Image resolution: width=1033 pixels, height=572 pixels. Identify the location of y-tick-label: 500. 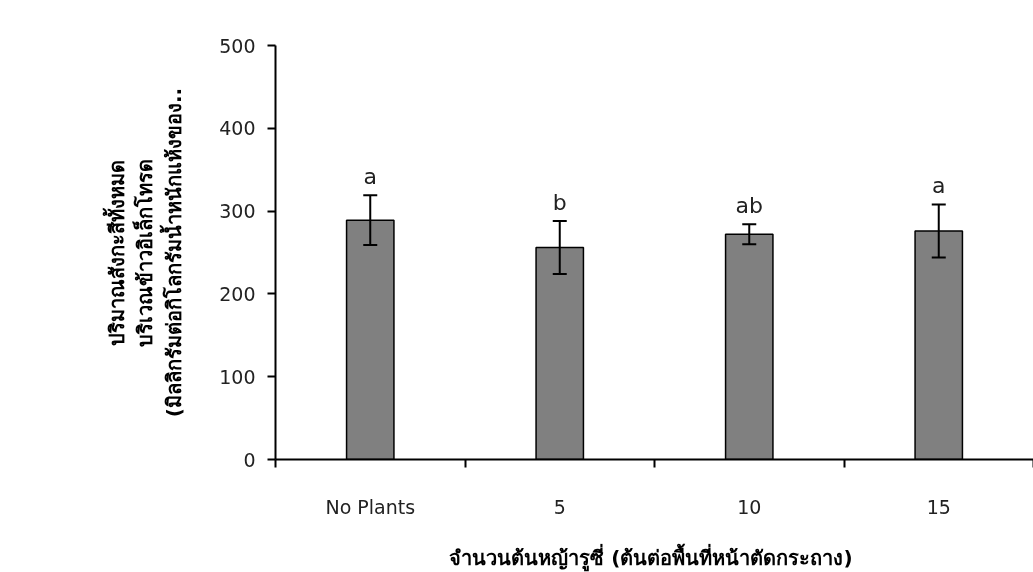
(237, 45).